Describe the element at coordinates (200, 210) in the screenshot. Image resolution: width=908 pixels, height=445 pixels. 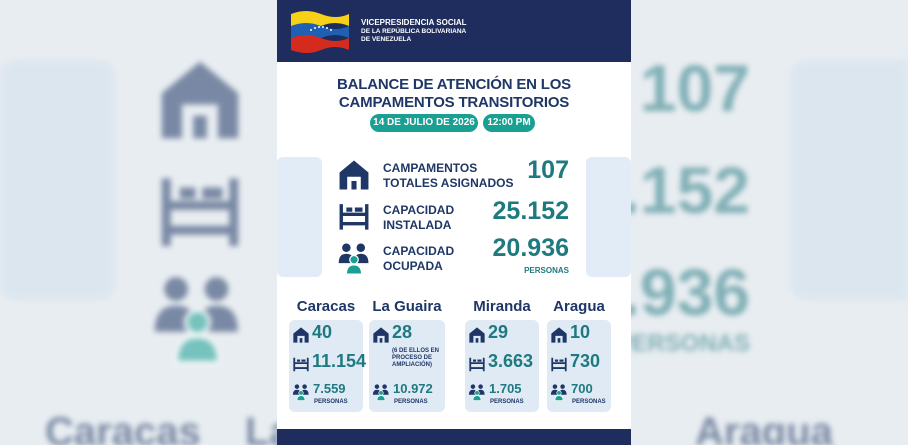
I see `bg-bed-icon` at that location.